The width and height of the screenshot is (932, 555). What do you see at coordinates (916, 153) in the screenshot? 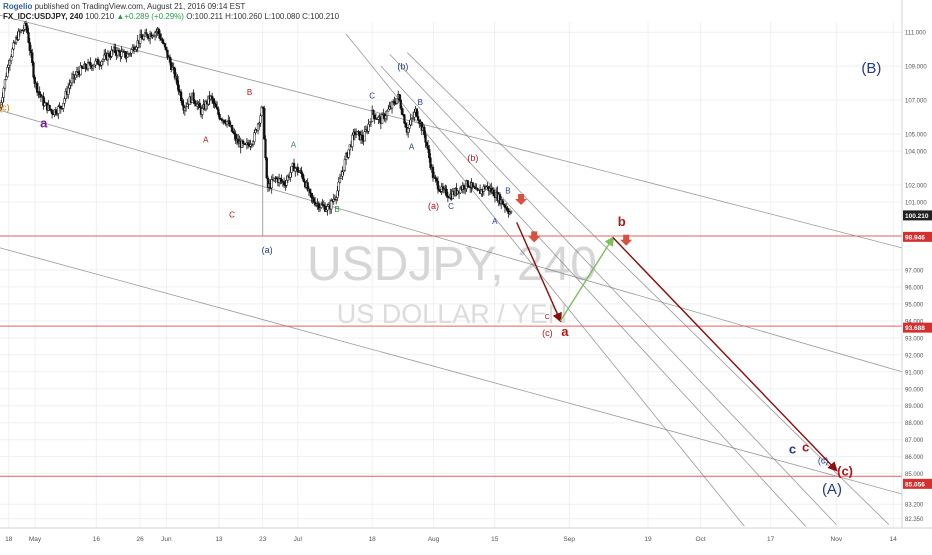
I see `y-tick-label: 104.000` at bounding box center [916, 153].